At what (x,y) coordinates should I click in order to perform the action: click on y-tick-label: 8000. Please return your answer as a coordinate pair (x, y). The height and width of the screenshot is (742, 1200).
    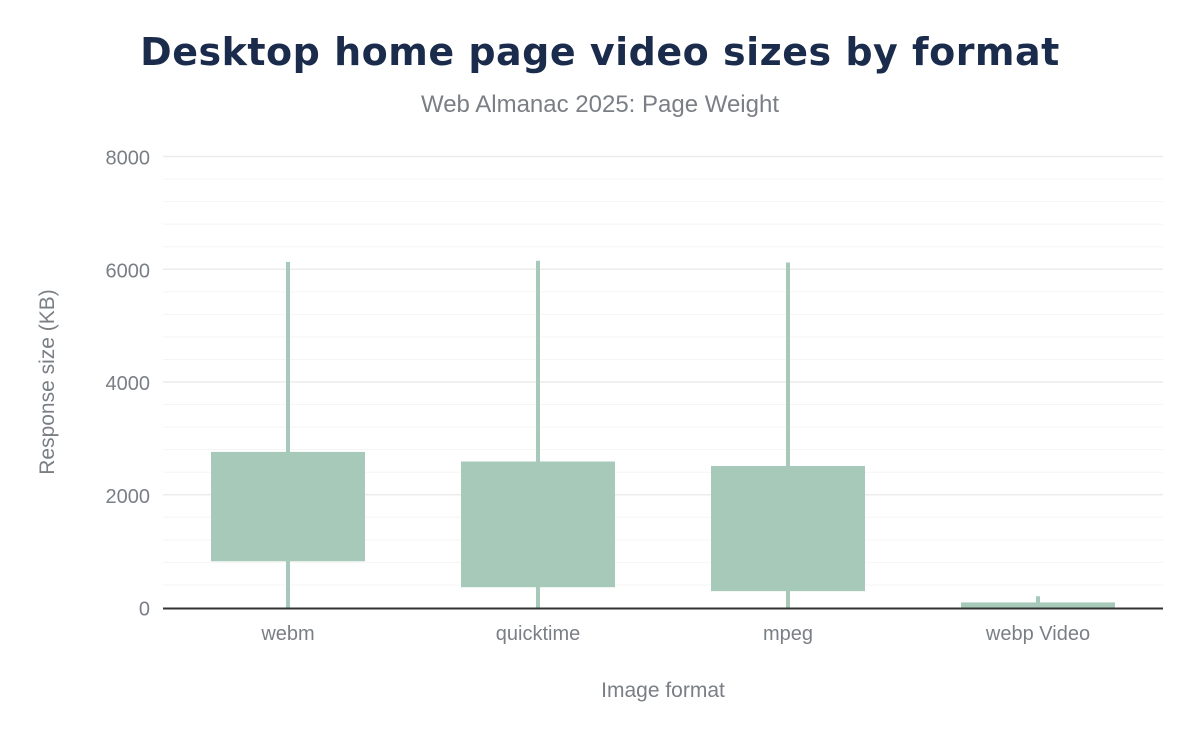
    Looking at the image, I should click on (128, 159).